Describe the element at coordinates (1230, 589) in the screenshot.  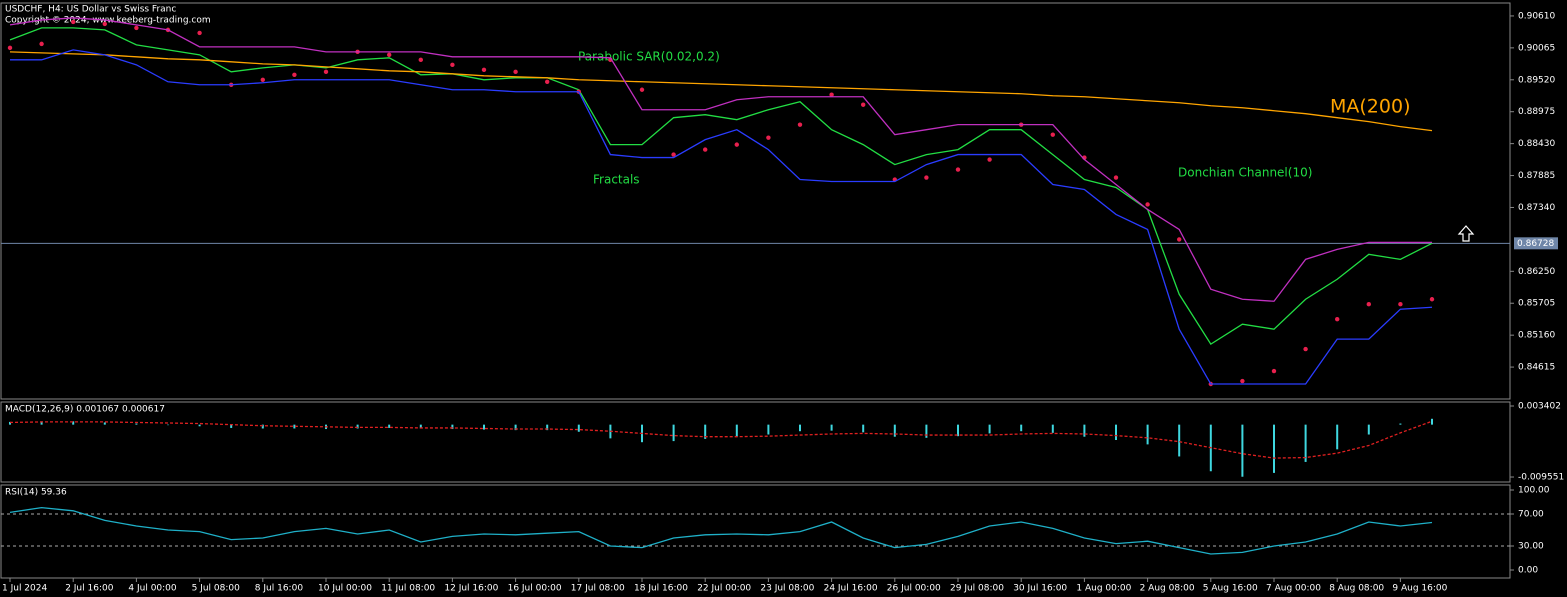
I see `x-tick-label: 5 Aug 16:00` at that location.